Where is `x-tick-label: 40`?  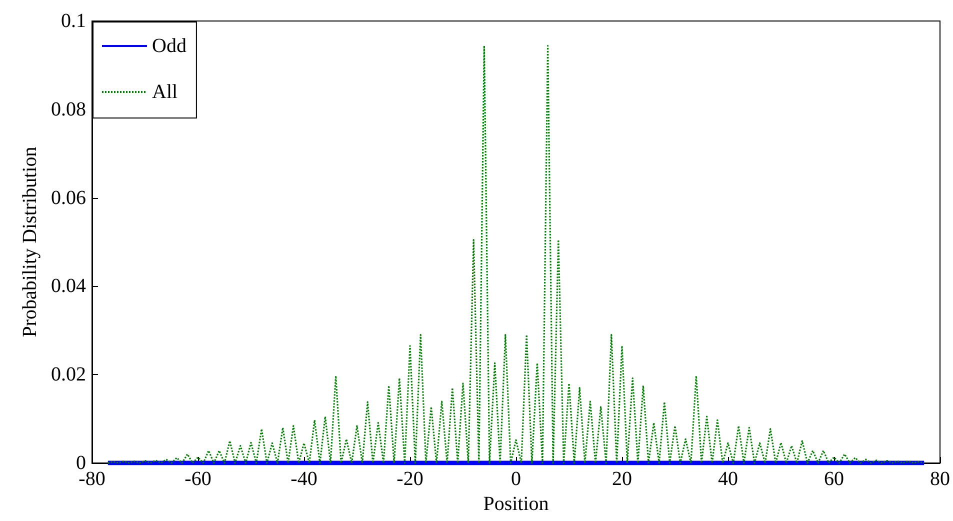 x-tick-label: 40 is located at coordinates (728, 479).